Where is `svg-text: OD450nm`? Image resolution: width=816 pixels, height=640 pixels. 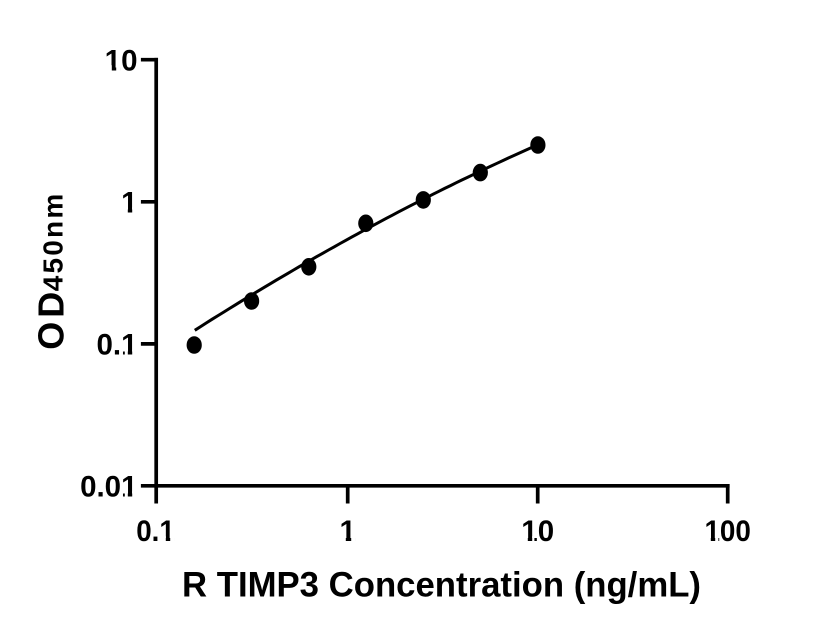
svg-text: OD450nm is located at coordinates (51, 271).